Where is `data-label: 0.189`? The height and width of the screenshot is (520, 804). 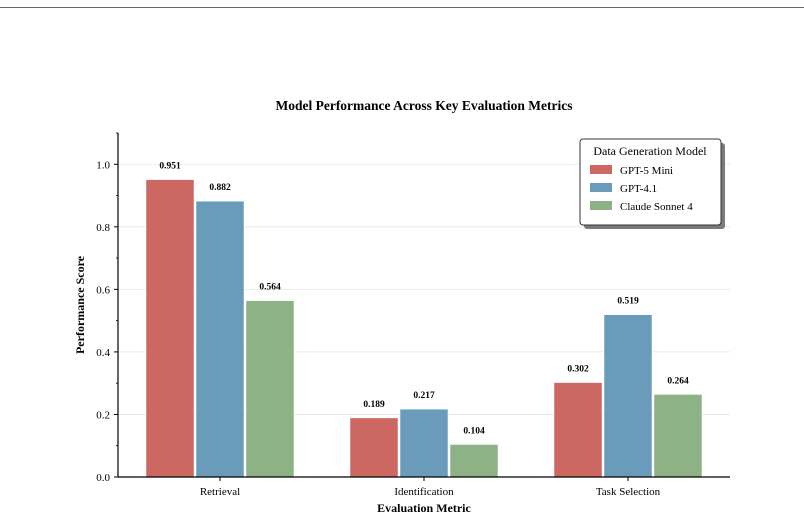 data-label: 0.189 is located at coordinates (374, 405).